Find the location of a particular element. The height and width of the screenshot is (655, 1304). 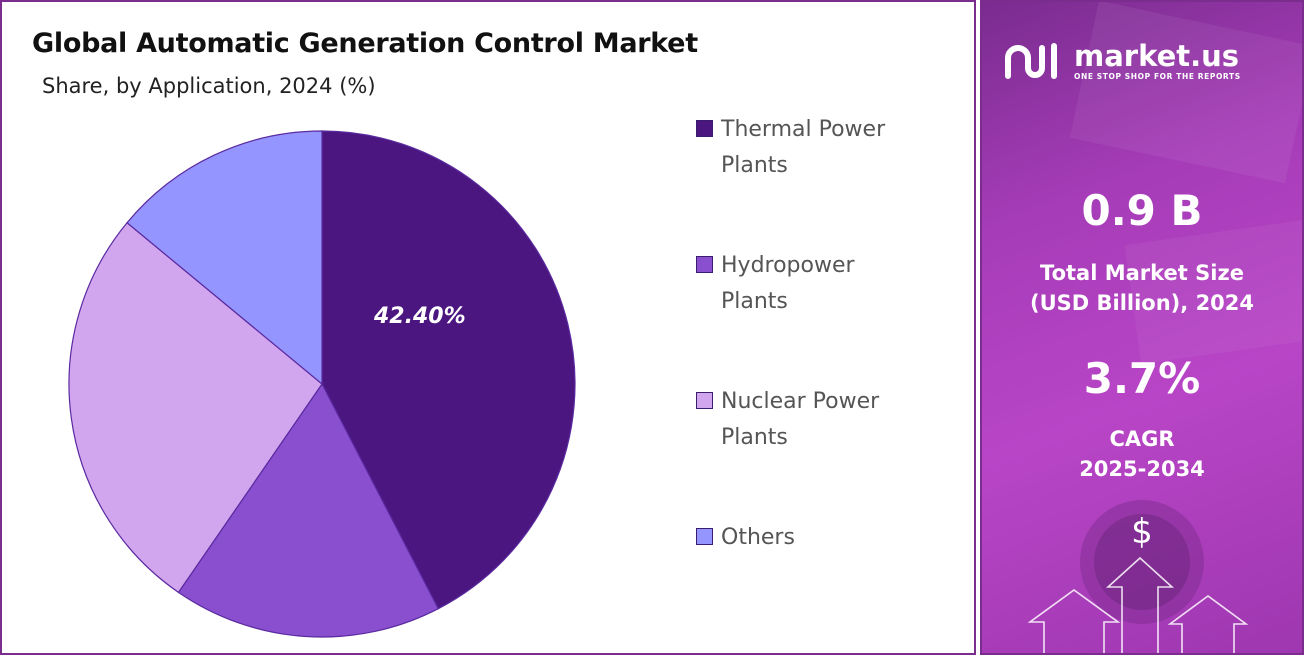

brand-name: market.us is located at coordinates (1157, 55).